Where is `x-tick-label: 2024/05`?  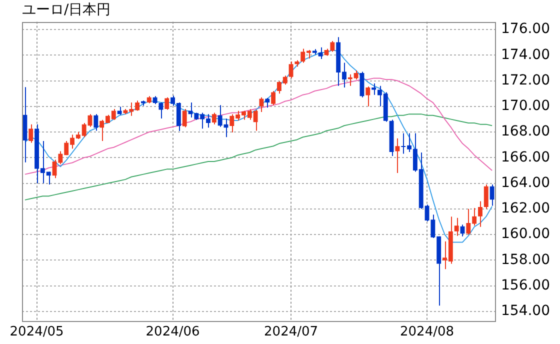
x-tick-label: 2024/05 is located at coordinates (37, 332).